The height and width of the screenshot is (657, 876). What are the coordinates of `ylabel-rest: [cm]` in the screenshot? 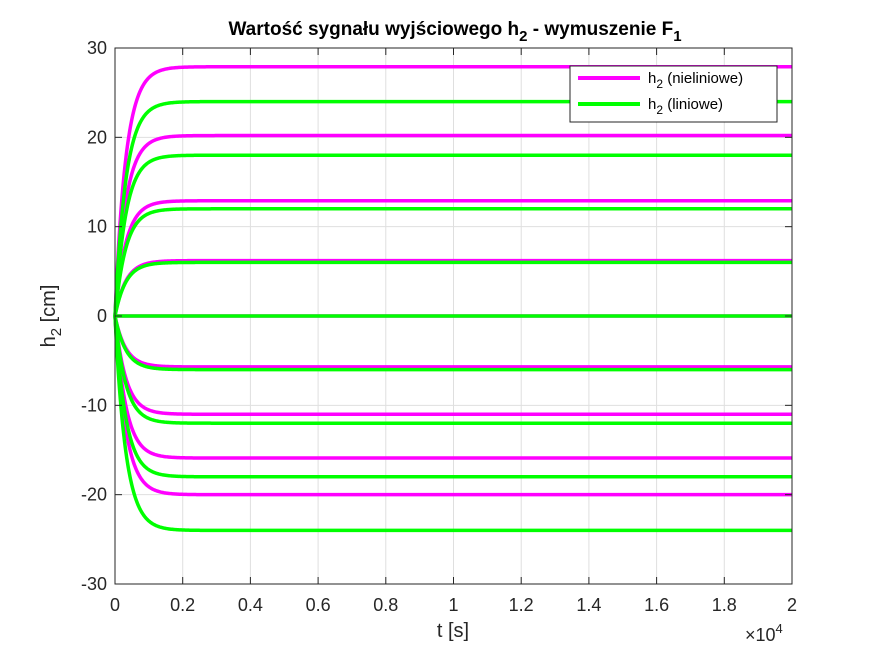 It's located at (49, 306).